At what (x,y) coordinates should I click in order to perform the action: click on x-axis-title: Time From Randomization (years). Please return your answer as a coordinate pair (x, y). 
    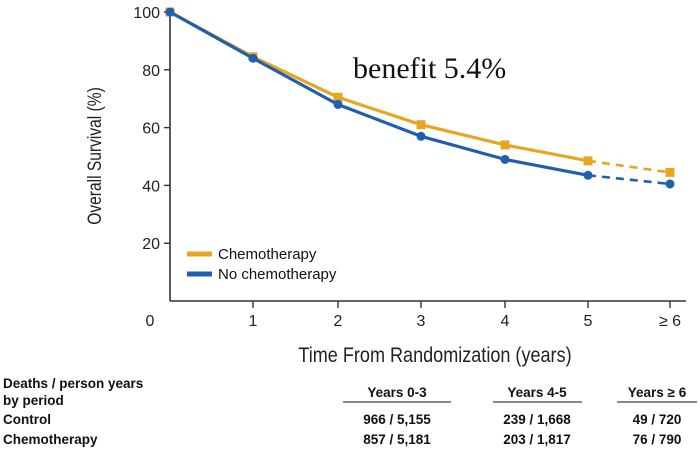
    Looking at the image, I should click on (434, 356).